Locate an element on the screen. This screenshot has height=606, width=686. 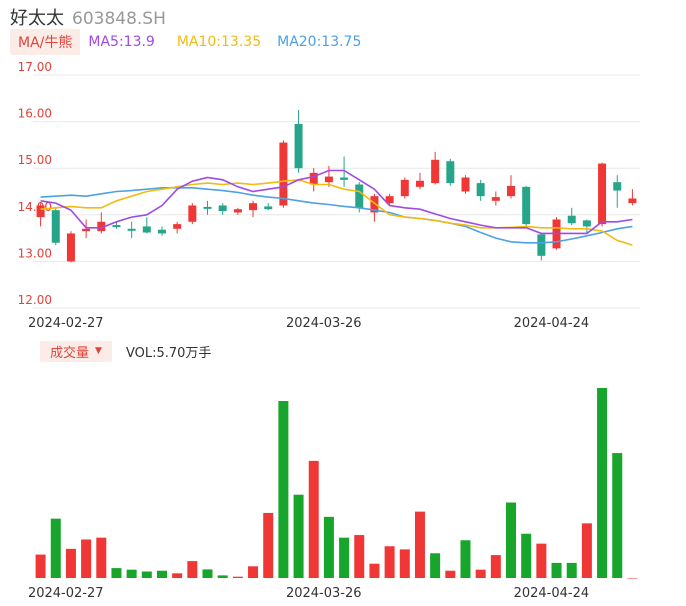
ma10-line is located at coordinates (336, 212).